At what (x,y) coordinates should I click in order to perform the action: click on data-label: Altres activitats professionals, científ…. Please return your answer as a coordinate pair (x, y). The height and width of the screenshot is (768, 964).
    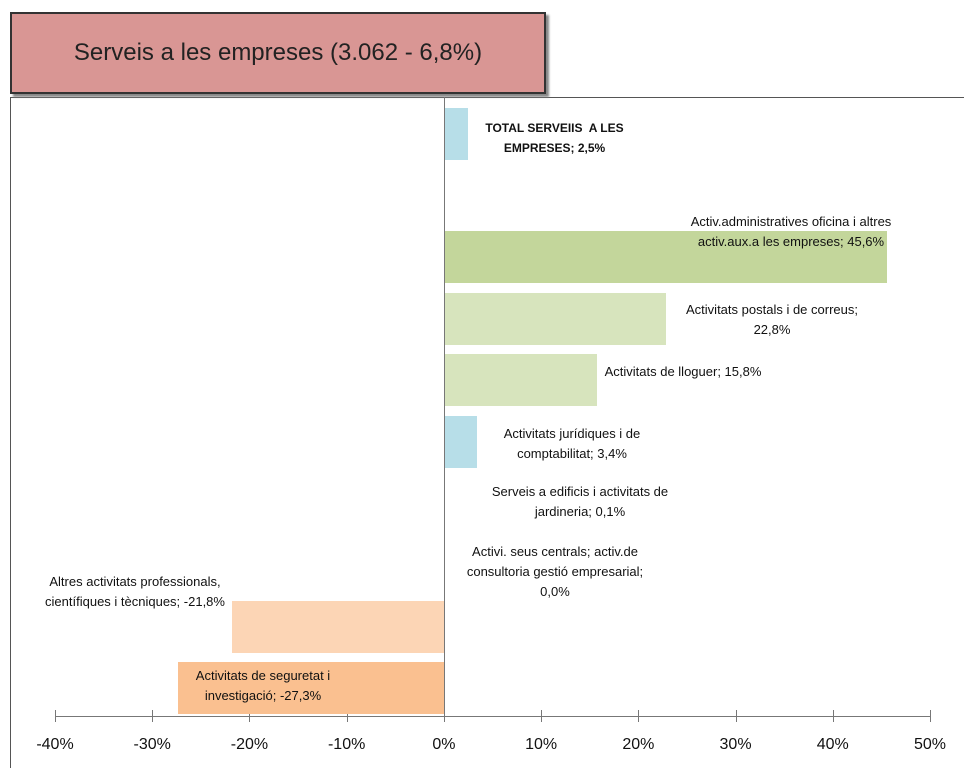
    Looking at the image, I should click on (135, 591).